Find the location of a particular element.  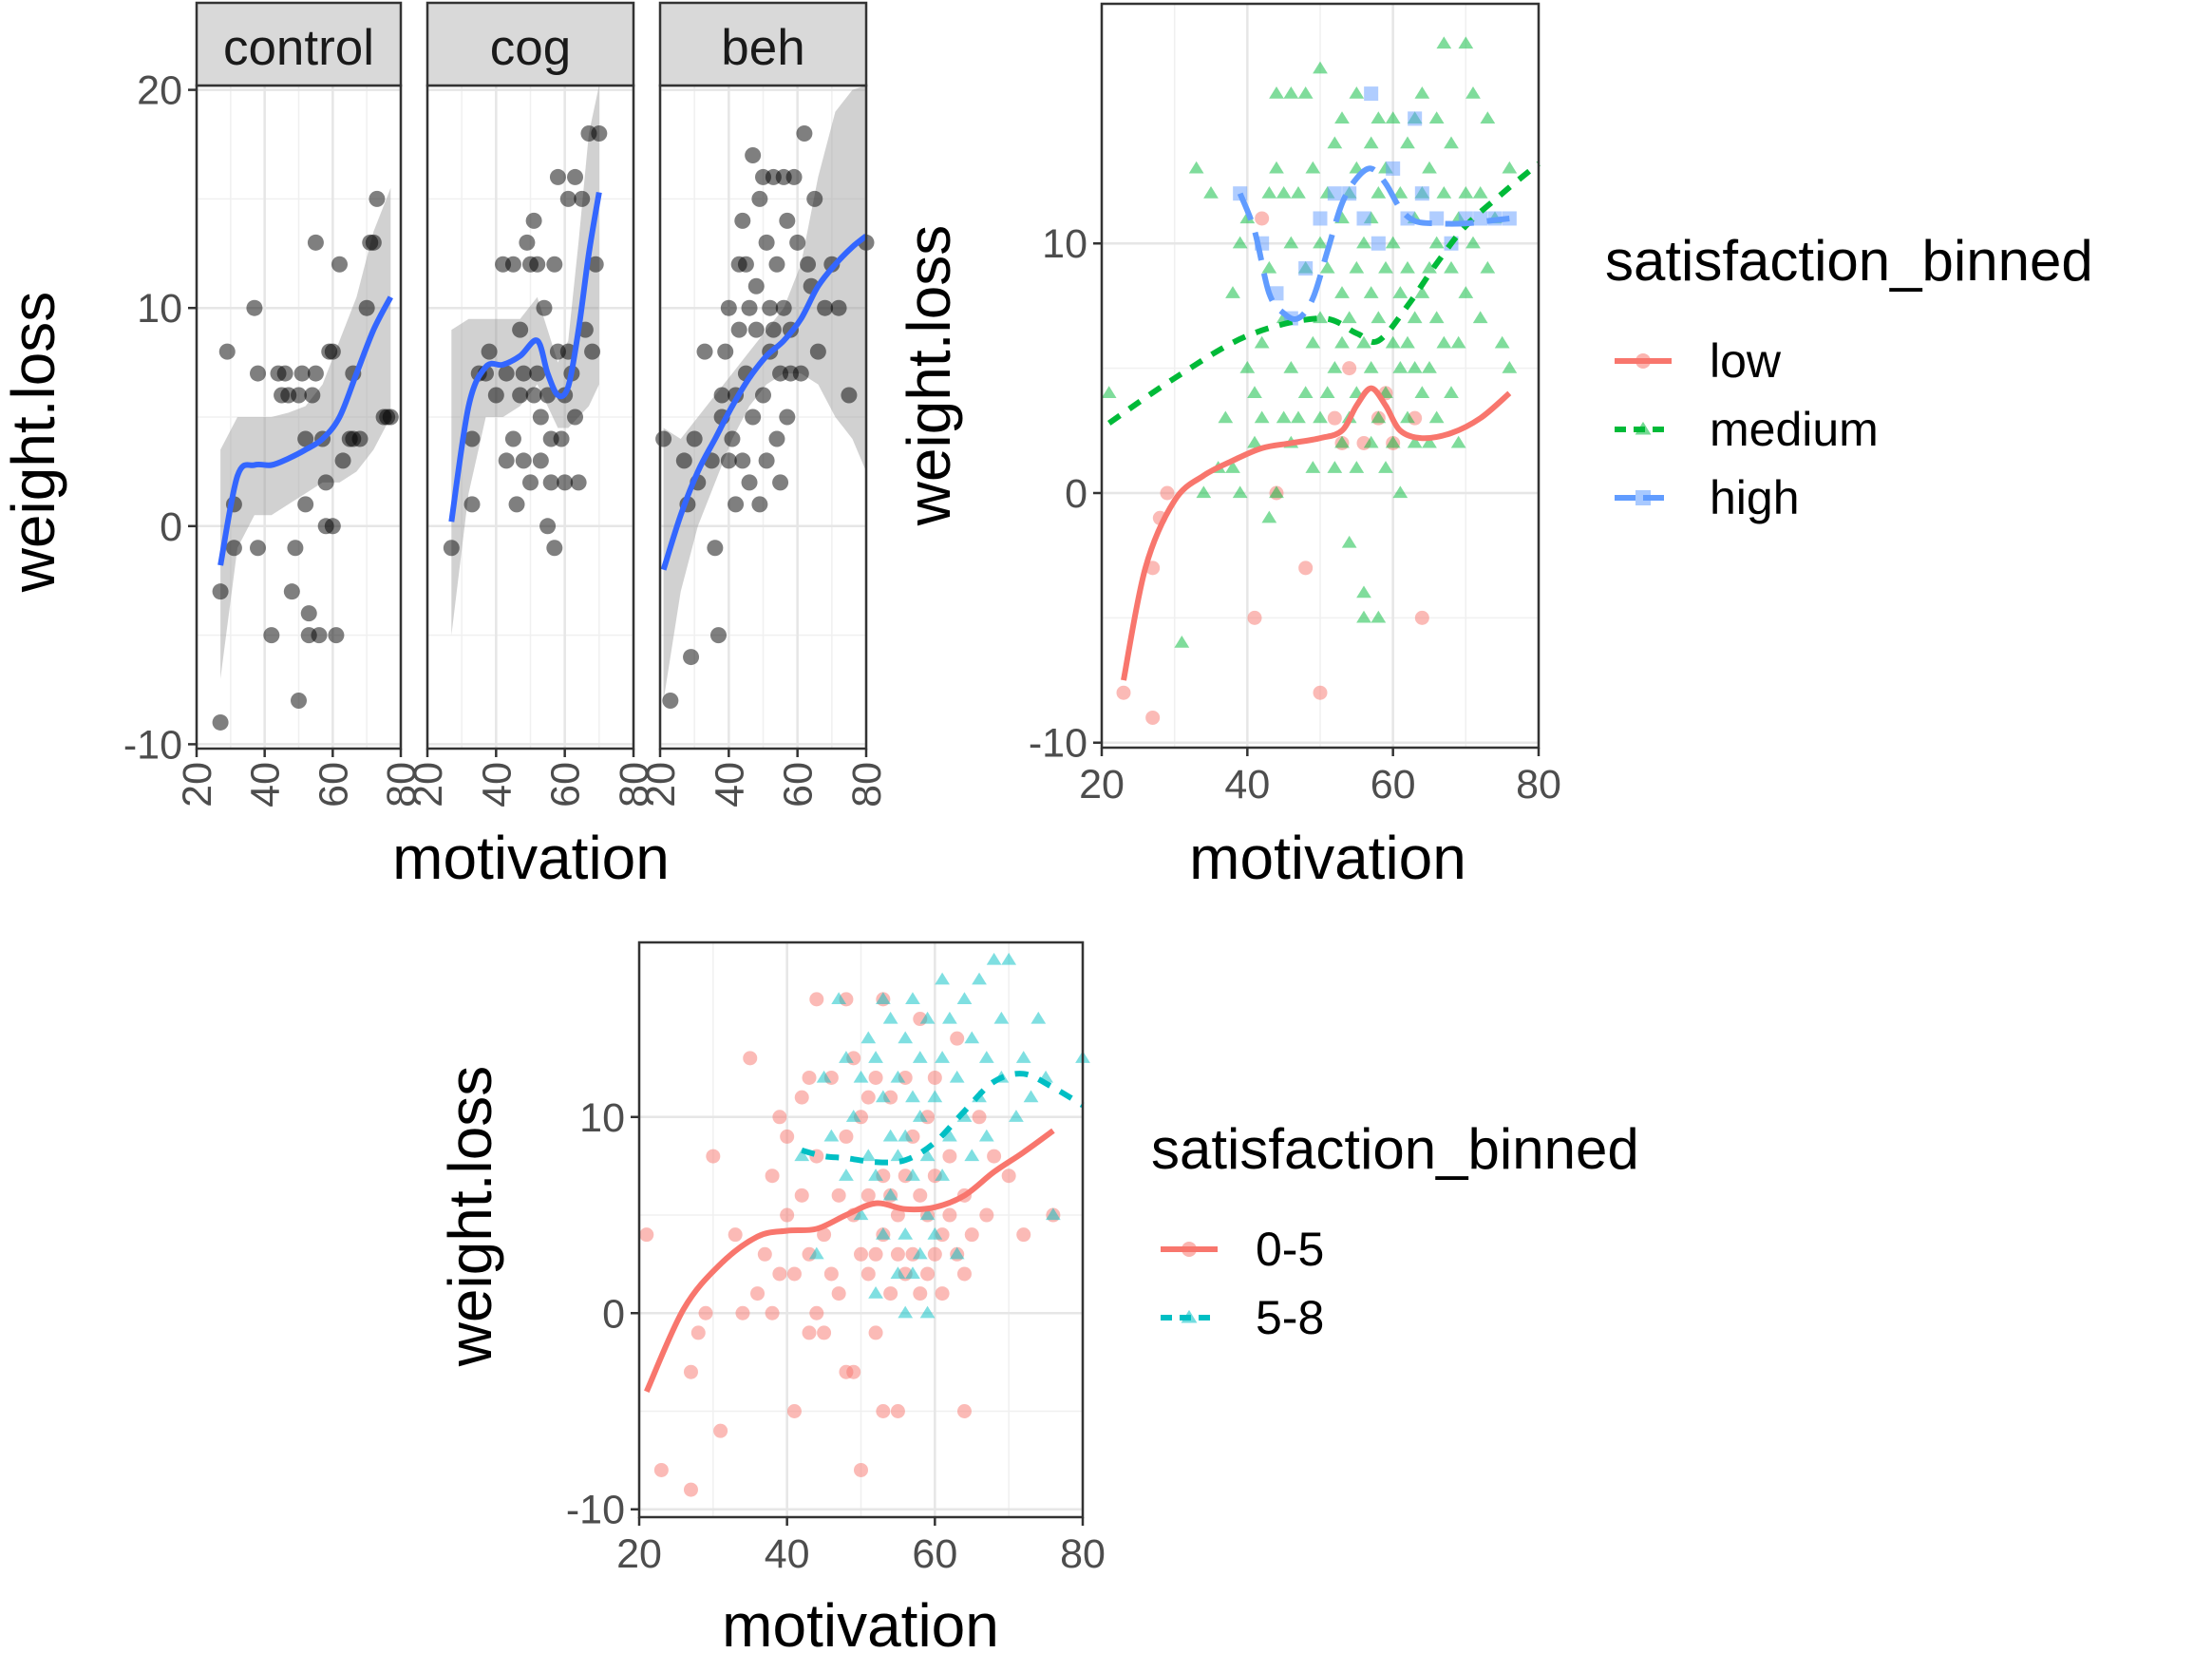

x-tick-label: 80 is located at coordinates (1083, 1554).